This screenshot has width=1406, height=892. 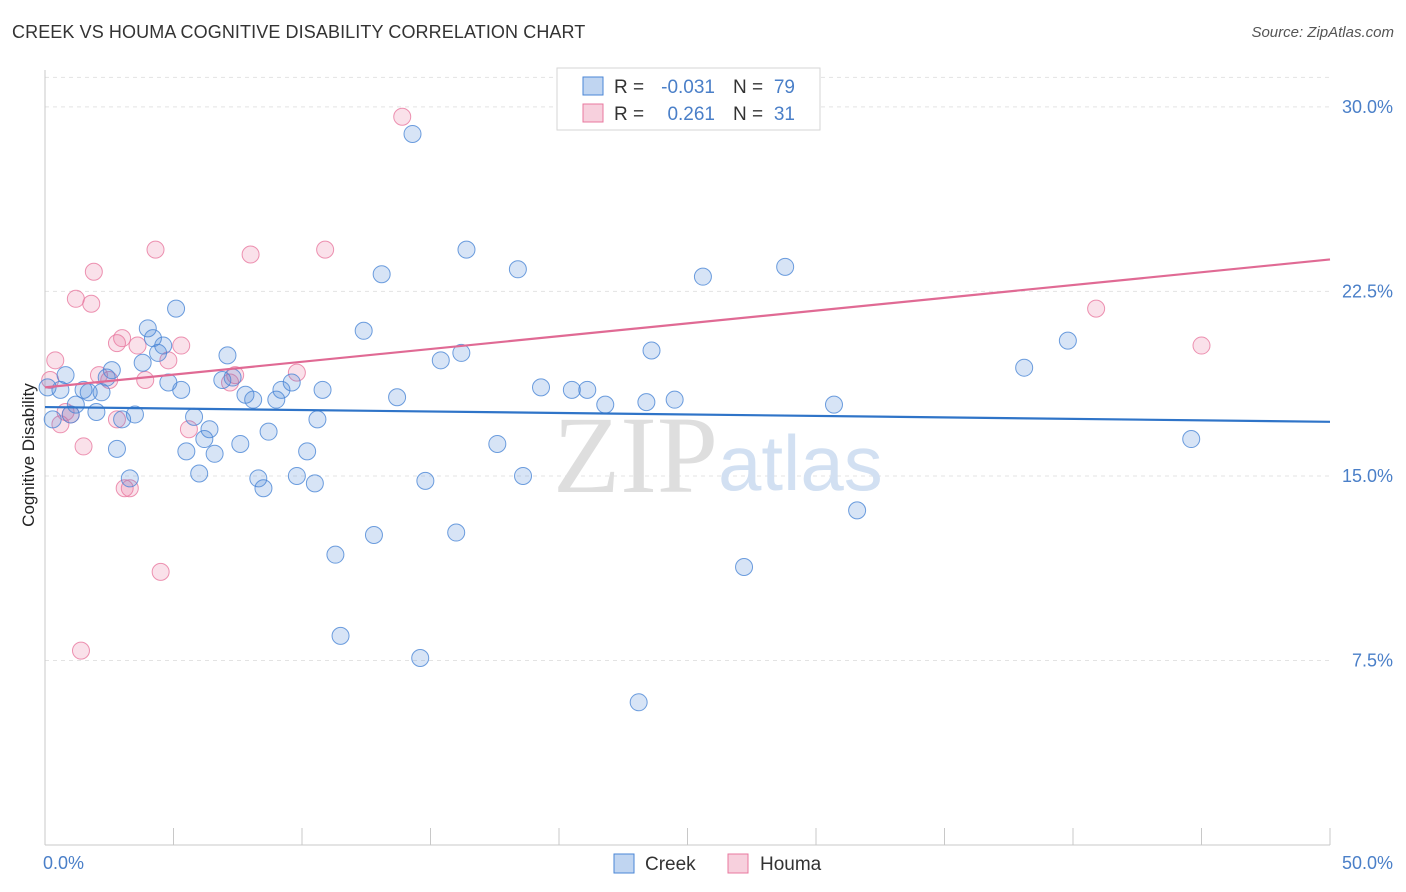 I want to click on houma-bottom-label: Houma, so click(x=791, y=864).